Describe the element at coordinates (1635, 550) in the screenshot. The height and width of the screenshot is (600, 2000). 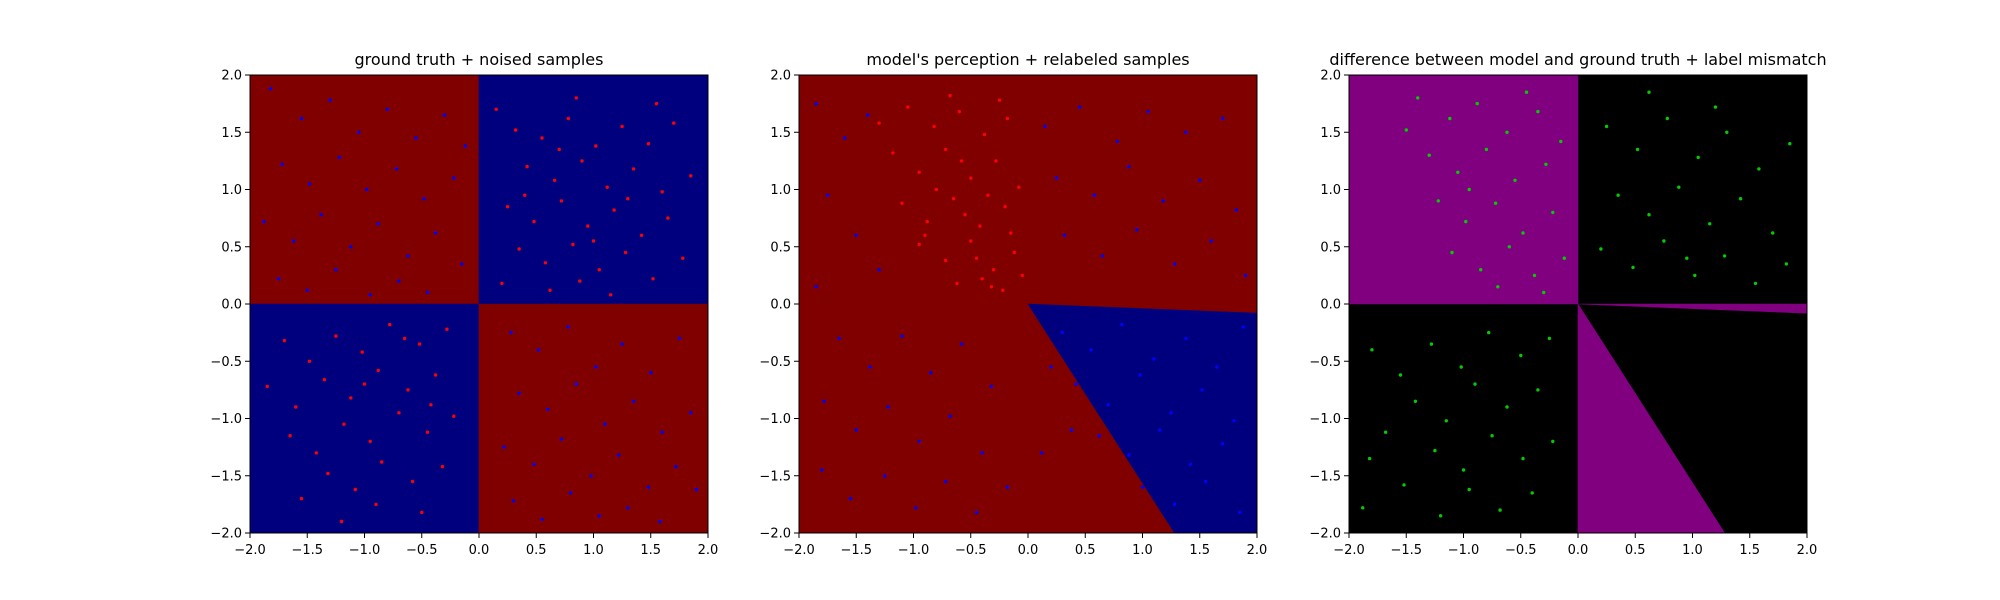
I see `x-tick-label: 0.5` at that location.